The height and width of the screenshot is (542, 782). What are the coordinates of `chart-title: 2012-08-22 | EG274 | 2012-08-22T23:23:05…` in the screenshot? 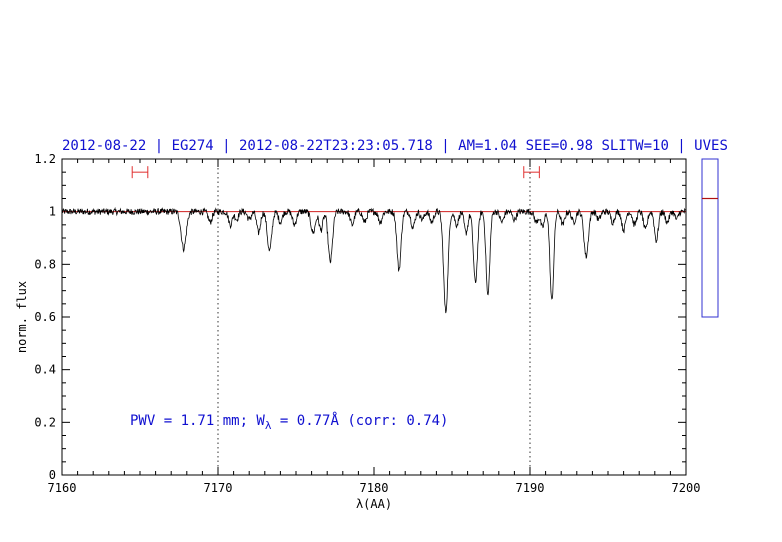 It's located at (395, 146).